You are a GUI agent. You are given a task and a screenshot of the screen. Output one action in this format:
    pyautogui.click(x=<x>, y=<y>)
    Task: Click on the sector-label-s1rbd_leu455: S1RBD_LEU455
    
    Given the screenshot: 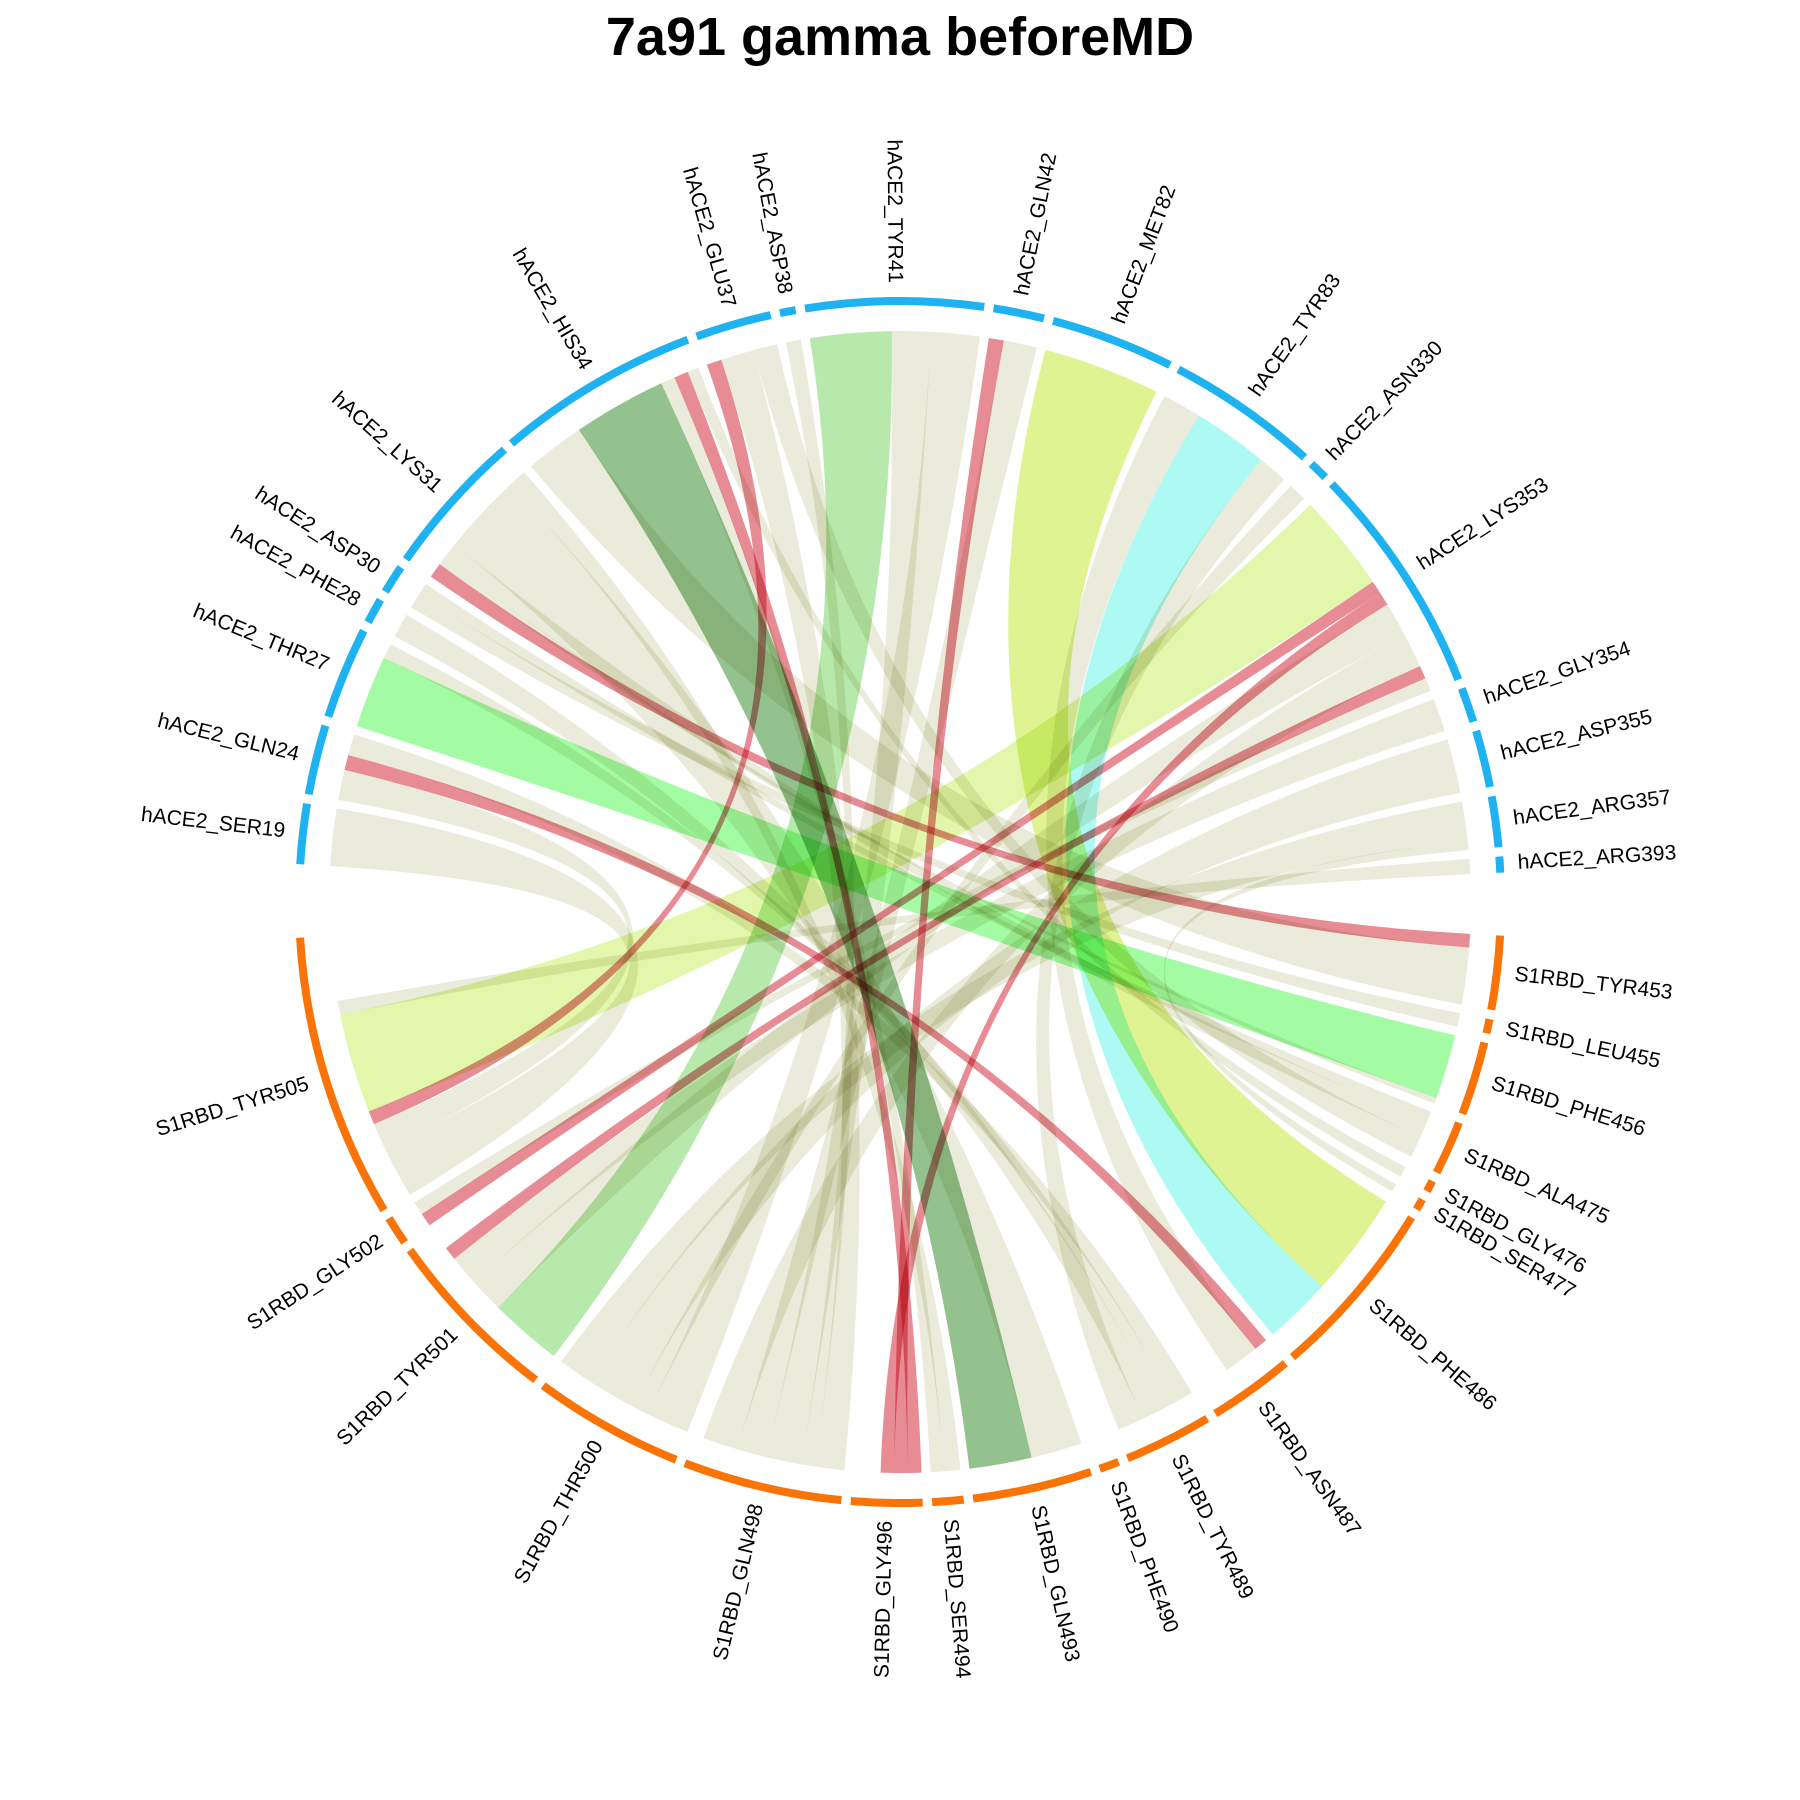 What is the action you would take?
    pyautogui.click(x=1582, y=1045)
    